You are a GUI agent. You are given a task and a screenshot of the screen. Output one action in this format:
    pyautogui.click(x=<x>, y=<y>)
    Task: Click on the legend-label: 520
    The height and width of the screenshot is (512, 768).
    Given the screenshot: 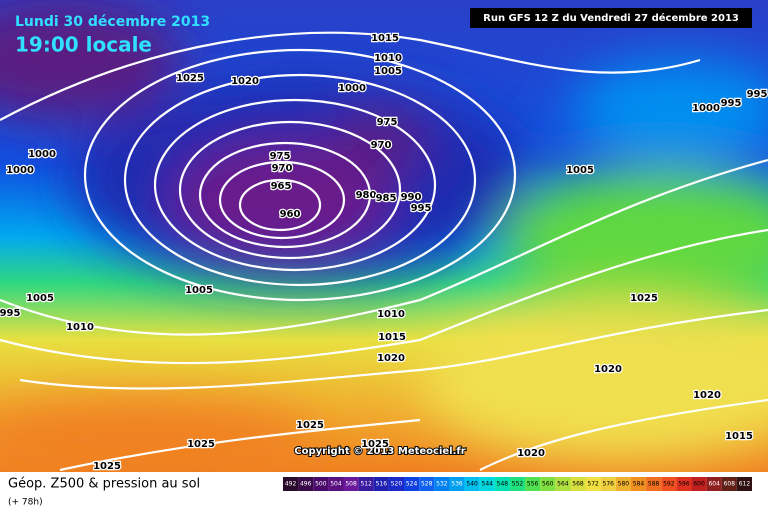 What is the action you would take?
    pyautogui.click(x=397, y=484)
    